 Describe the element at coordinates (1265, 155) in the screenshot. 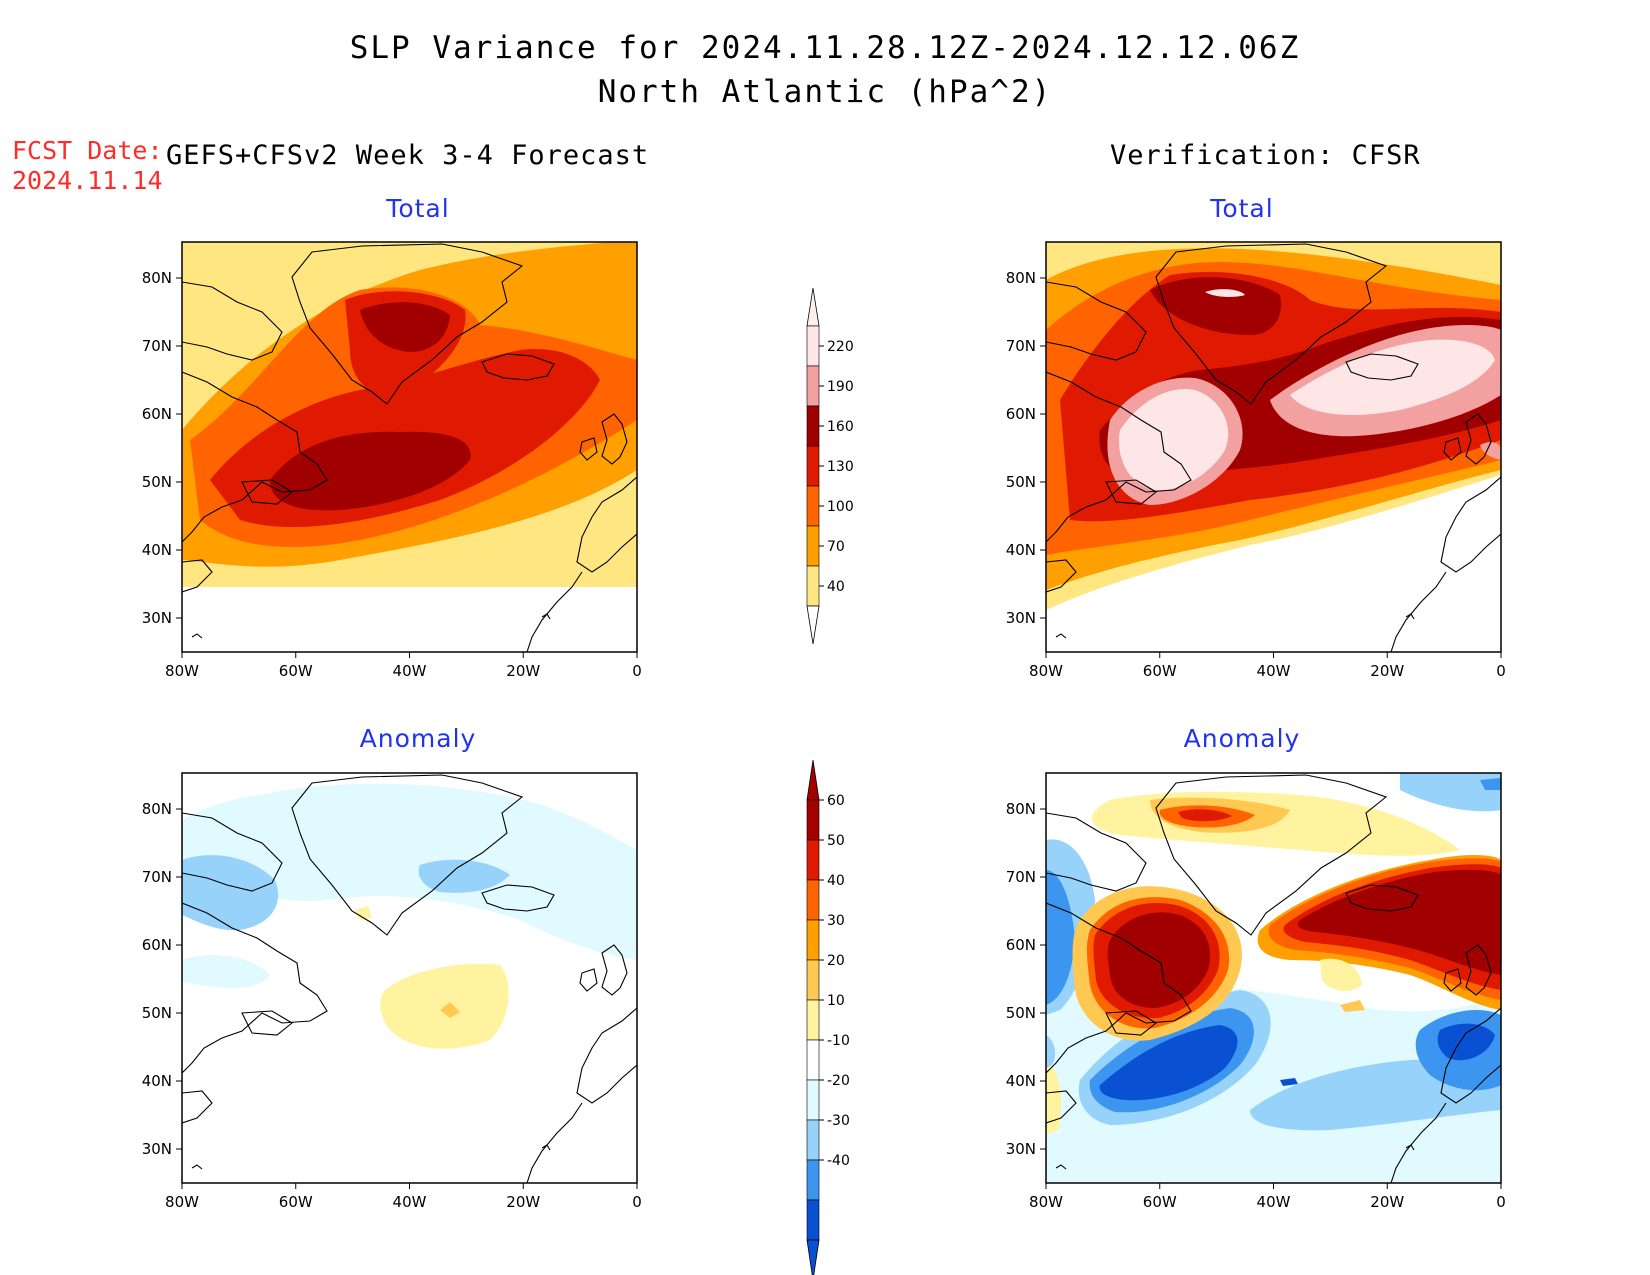

I see `verification-header: Verification: CFSR` at that location.